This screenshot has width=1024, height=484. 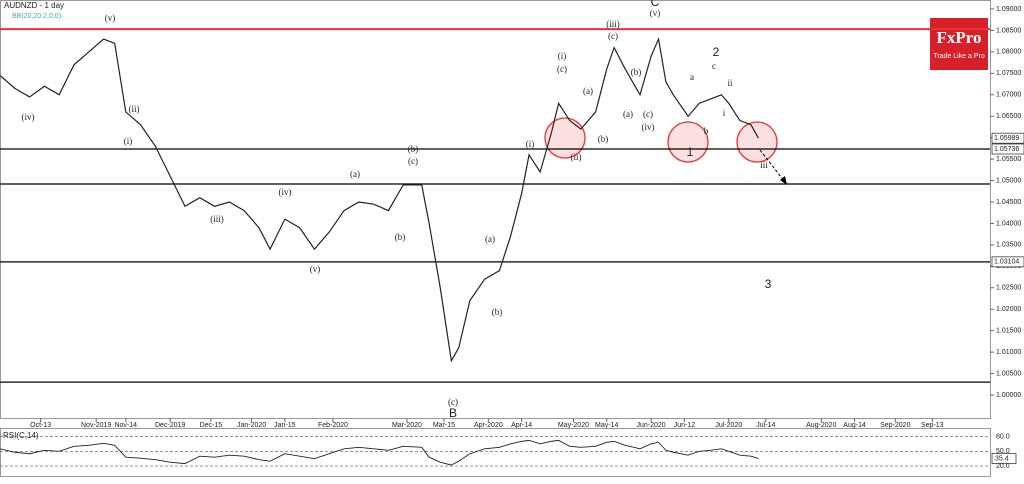 I want to click on x-tick-label: Jan-15, so click(x=285, y=425).